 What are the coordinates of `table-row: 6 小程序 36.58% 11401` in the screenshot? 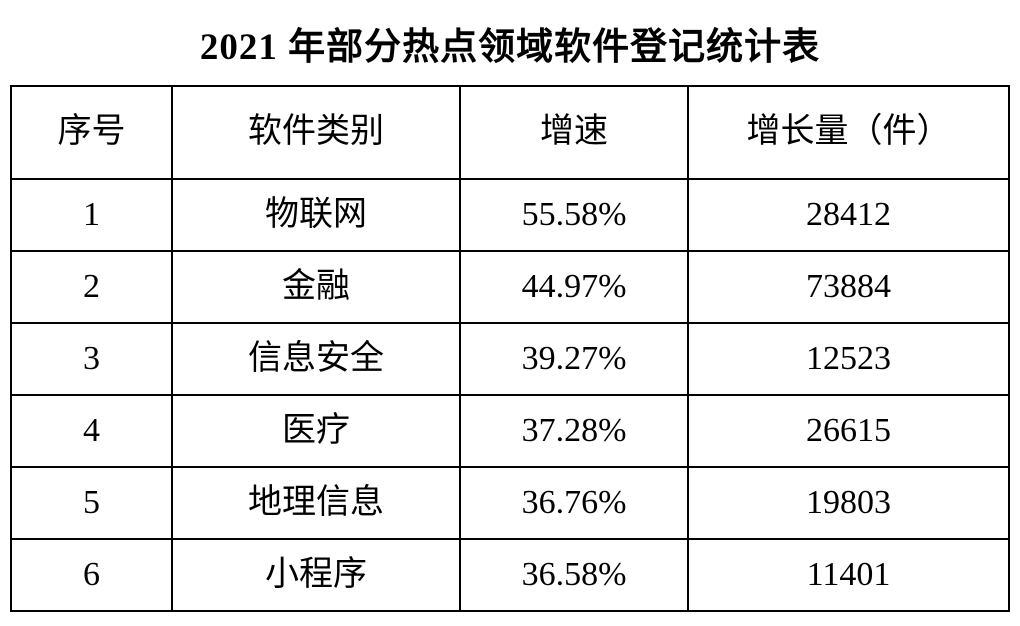 It's located at (510, 575).